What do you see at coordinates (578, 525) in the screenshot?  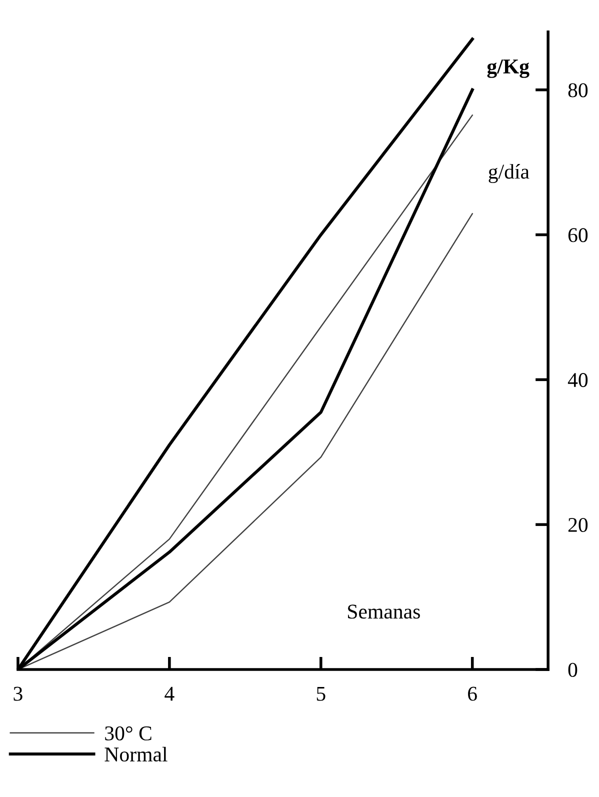 I see `y-tick-label: 20` at bounding box center [578, 525].